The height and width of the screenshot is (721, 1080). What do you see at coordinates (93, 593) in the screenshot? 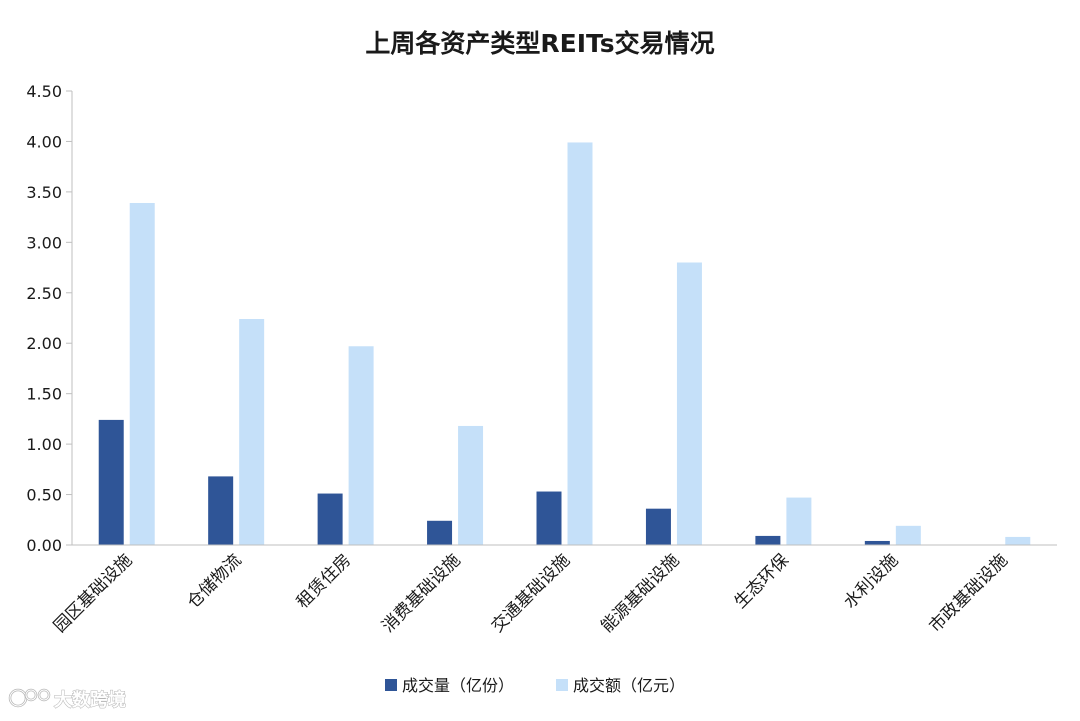
I see `x-tick-label: 园区基础设施` at bounding box center [93, 593].